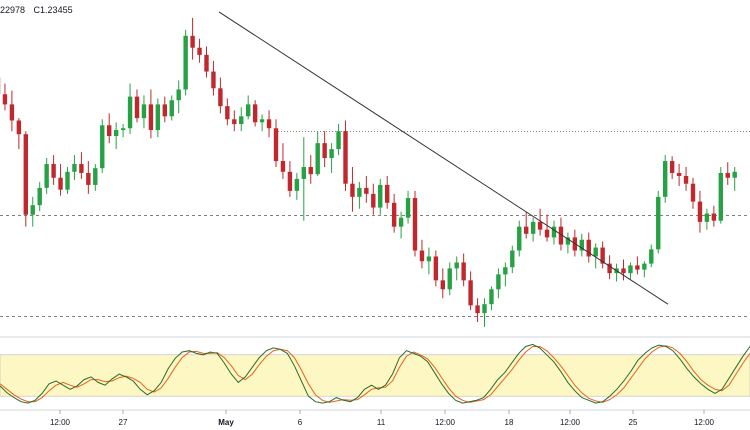  What do you see at coordinates (300, 422) in the screenshot?
I see `x-tick-label: 6` at bounding box center [300, 422].